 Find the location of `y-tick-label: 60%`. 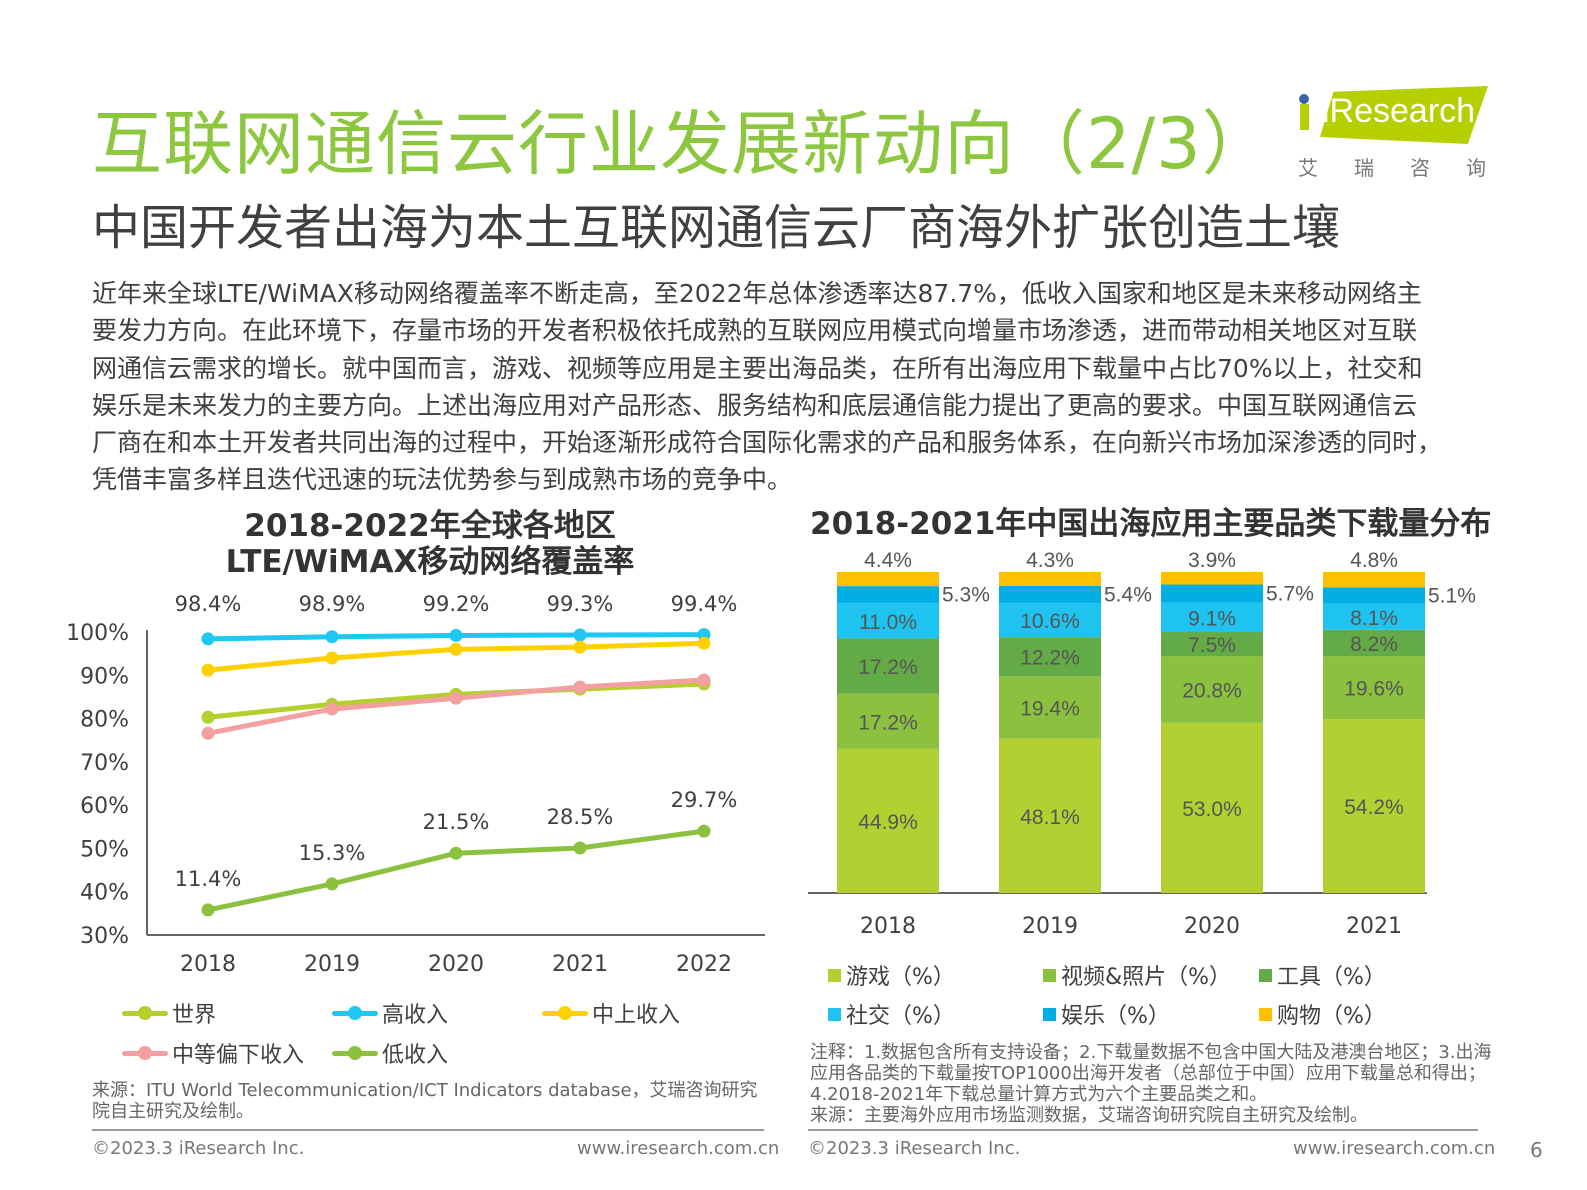

y-tick-label: 60% is located at coordinates (104, 806).